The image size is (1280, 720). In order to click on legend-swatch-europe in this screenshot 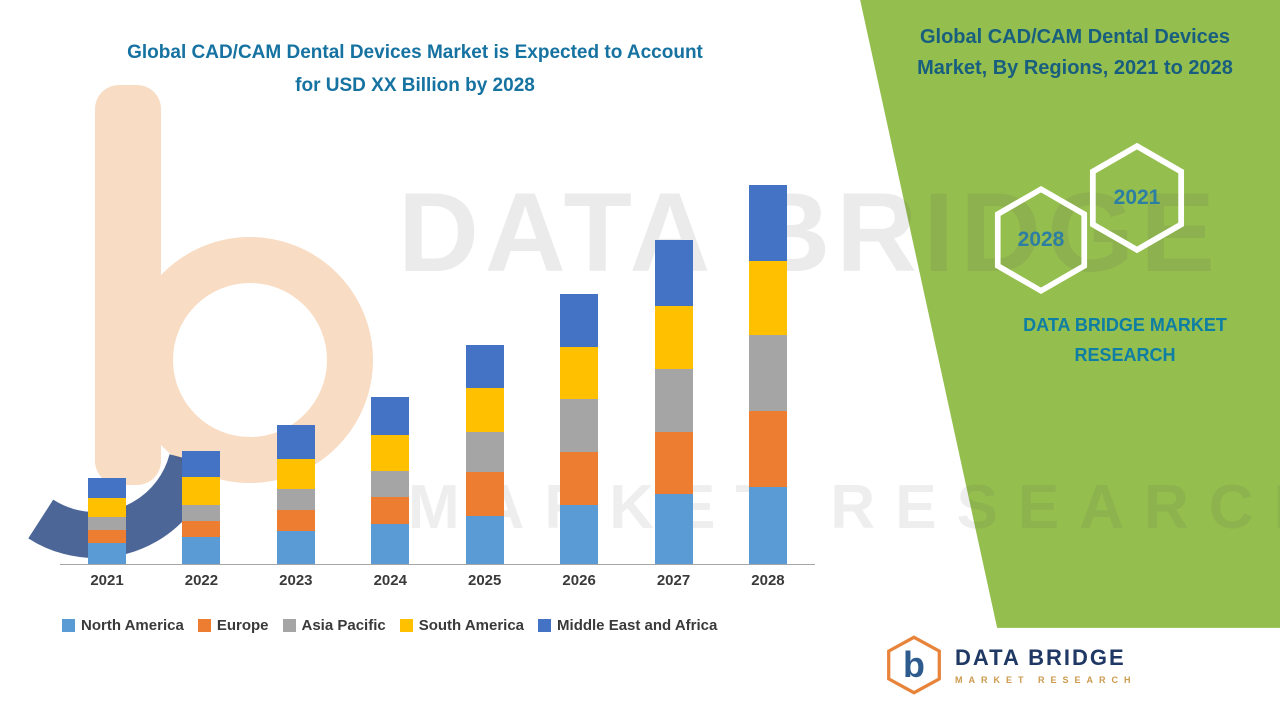, I will do `click(204, 625)`.